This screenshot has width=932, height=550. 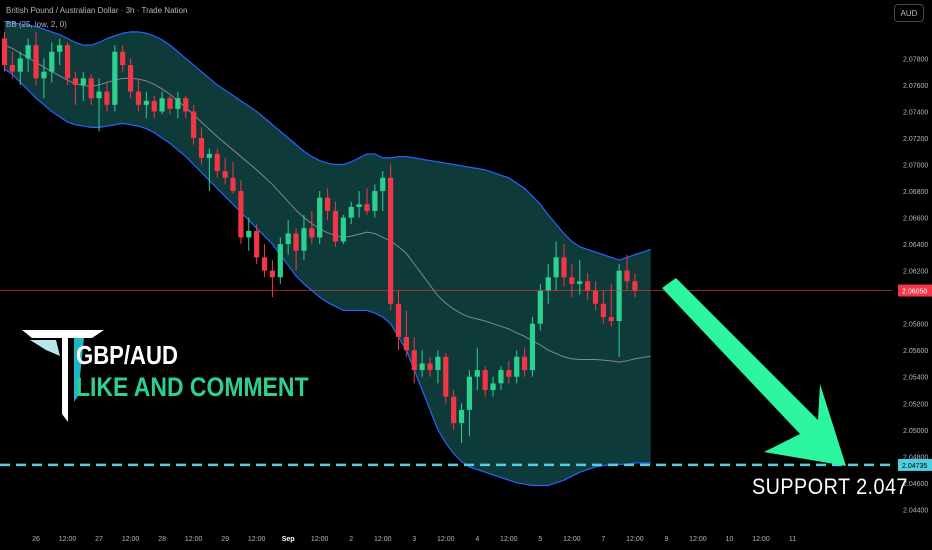 I want to click on y-tick-label: 2.06200, so click(x=915, y=272).